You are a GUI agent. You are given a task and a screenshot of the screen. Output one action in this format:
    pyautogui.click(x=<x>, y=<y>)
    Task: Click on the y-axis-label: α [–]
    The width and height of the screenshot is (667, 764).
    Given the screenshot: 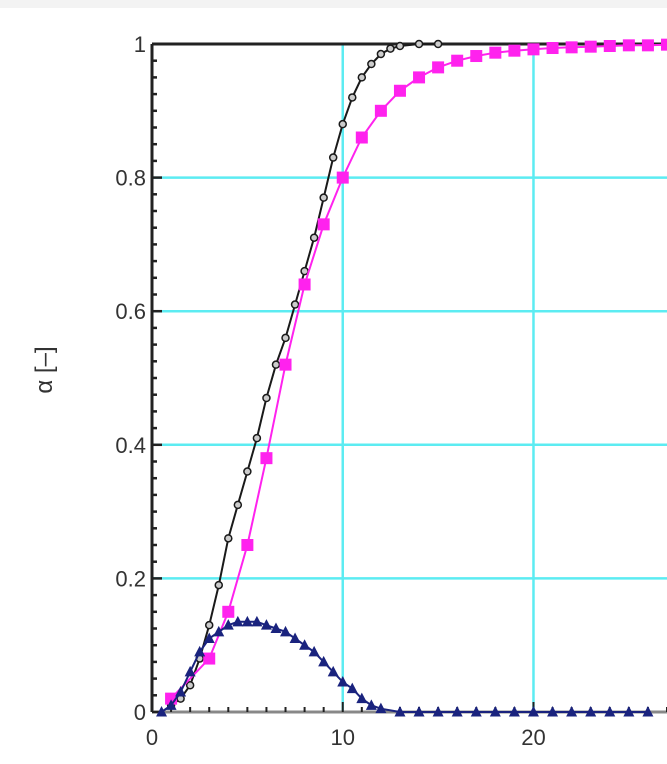 What is the action you would take?
    pyautogui.click(x=44, y=369)
    